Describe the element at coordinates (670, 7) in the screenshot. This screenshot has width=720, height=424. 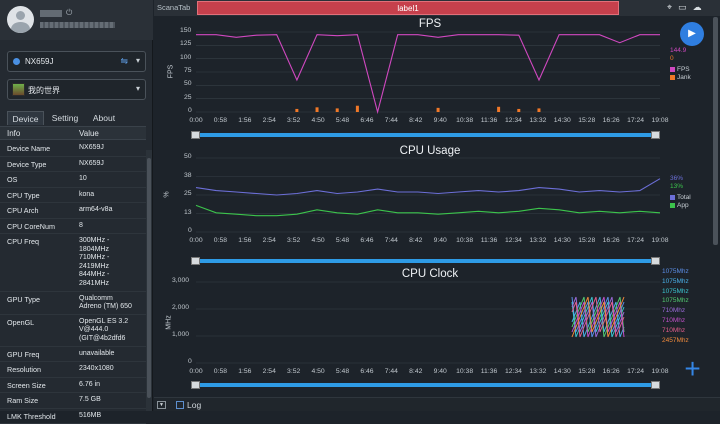
I see `location-icon: ⌖` at that location.